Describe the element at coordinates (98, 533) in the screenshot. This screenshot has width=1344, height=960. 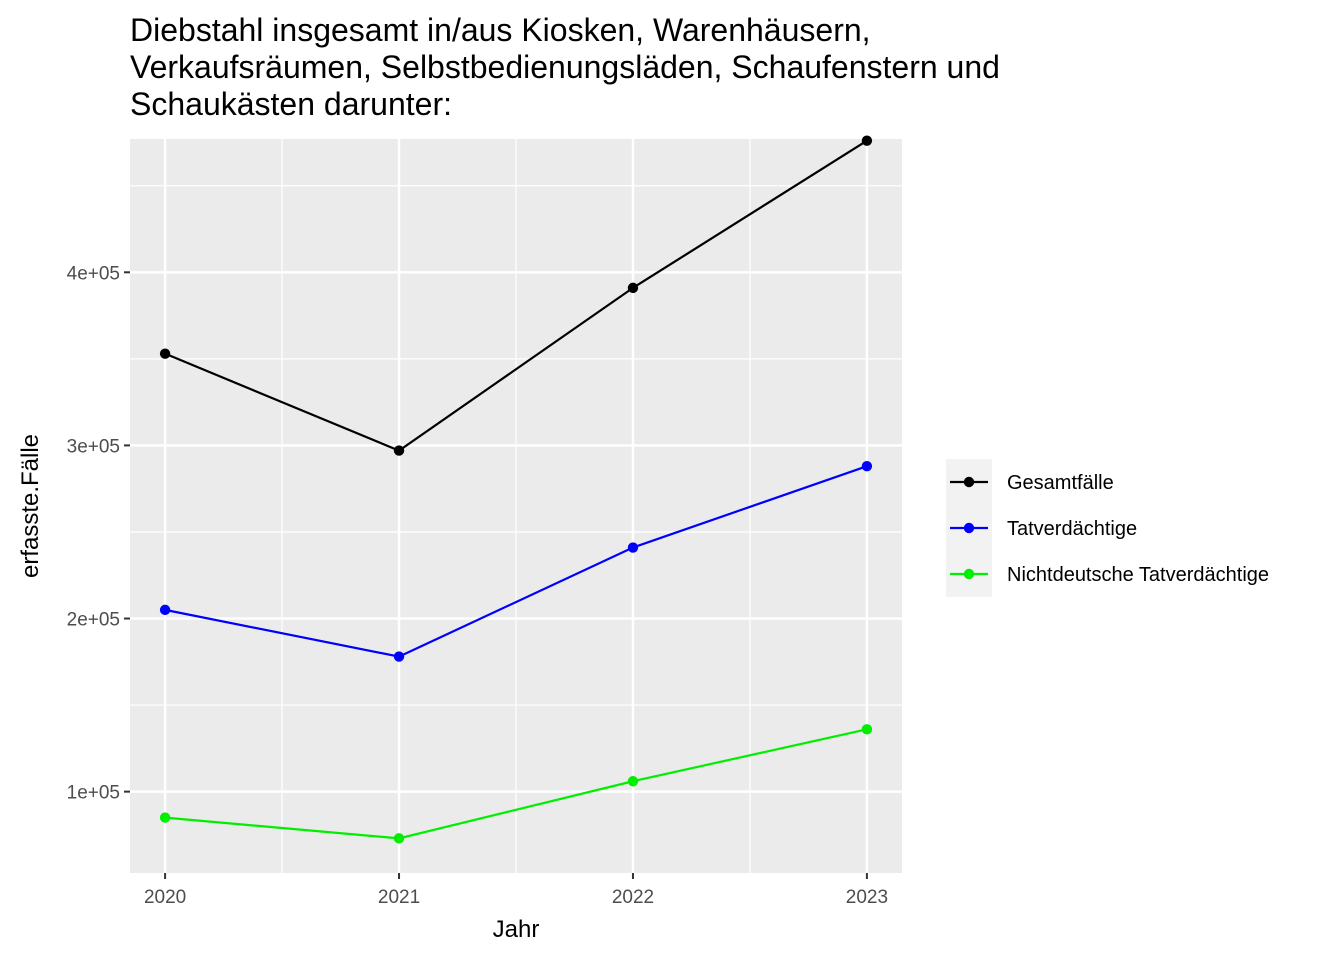
I see `y-axis: 1e+05 2e+05 3e+05 4e+05` at that location.